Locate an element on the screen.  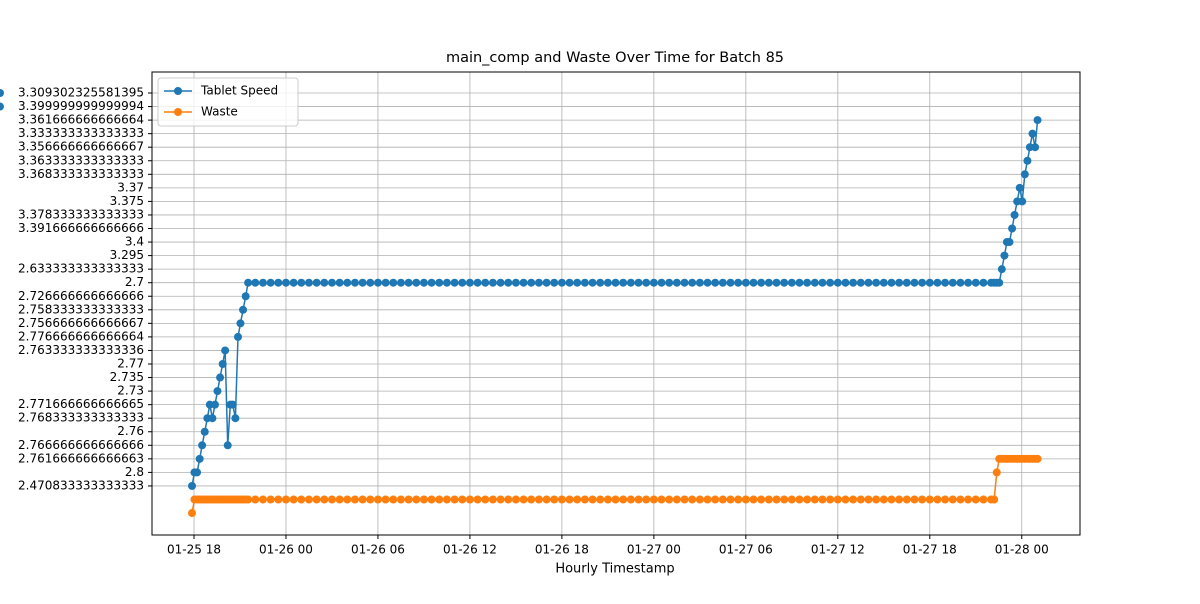
x-tick-label: 01-26 12 is located at coordinates (470, 550).